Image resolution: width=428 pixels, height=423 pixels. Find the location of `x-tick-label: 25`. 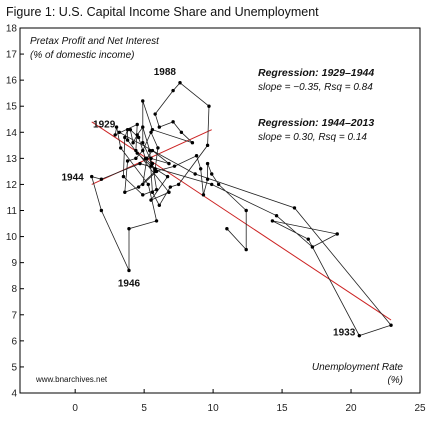

x-tick-label: 25 is located at coordinates (420, 408).